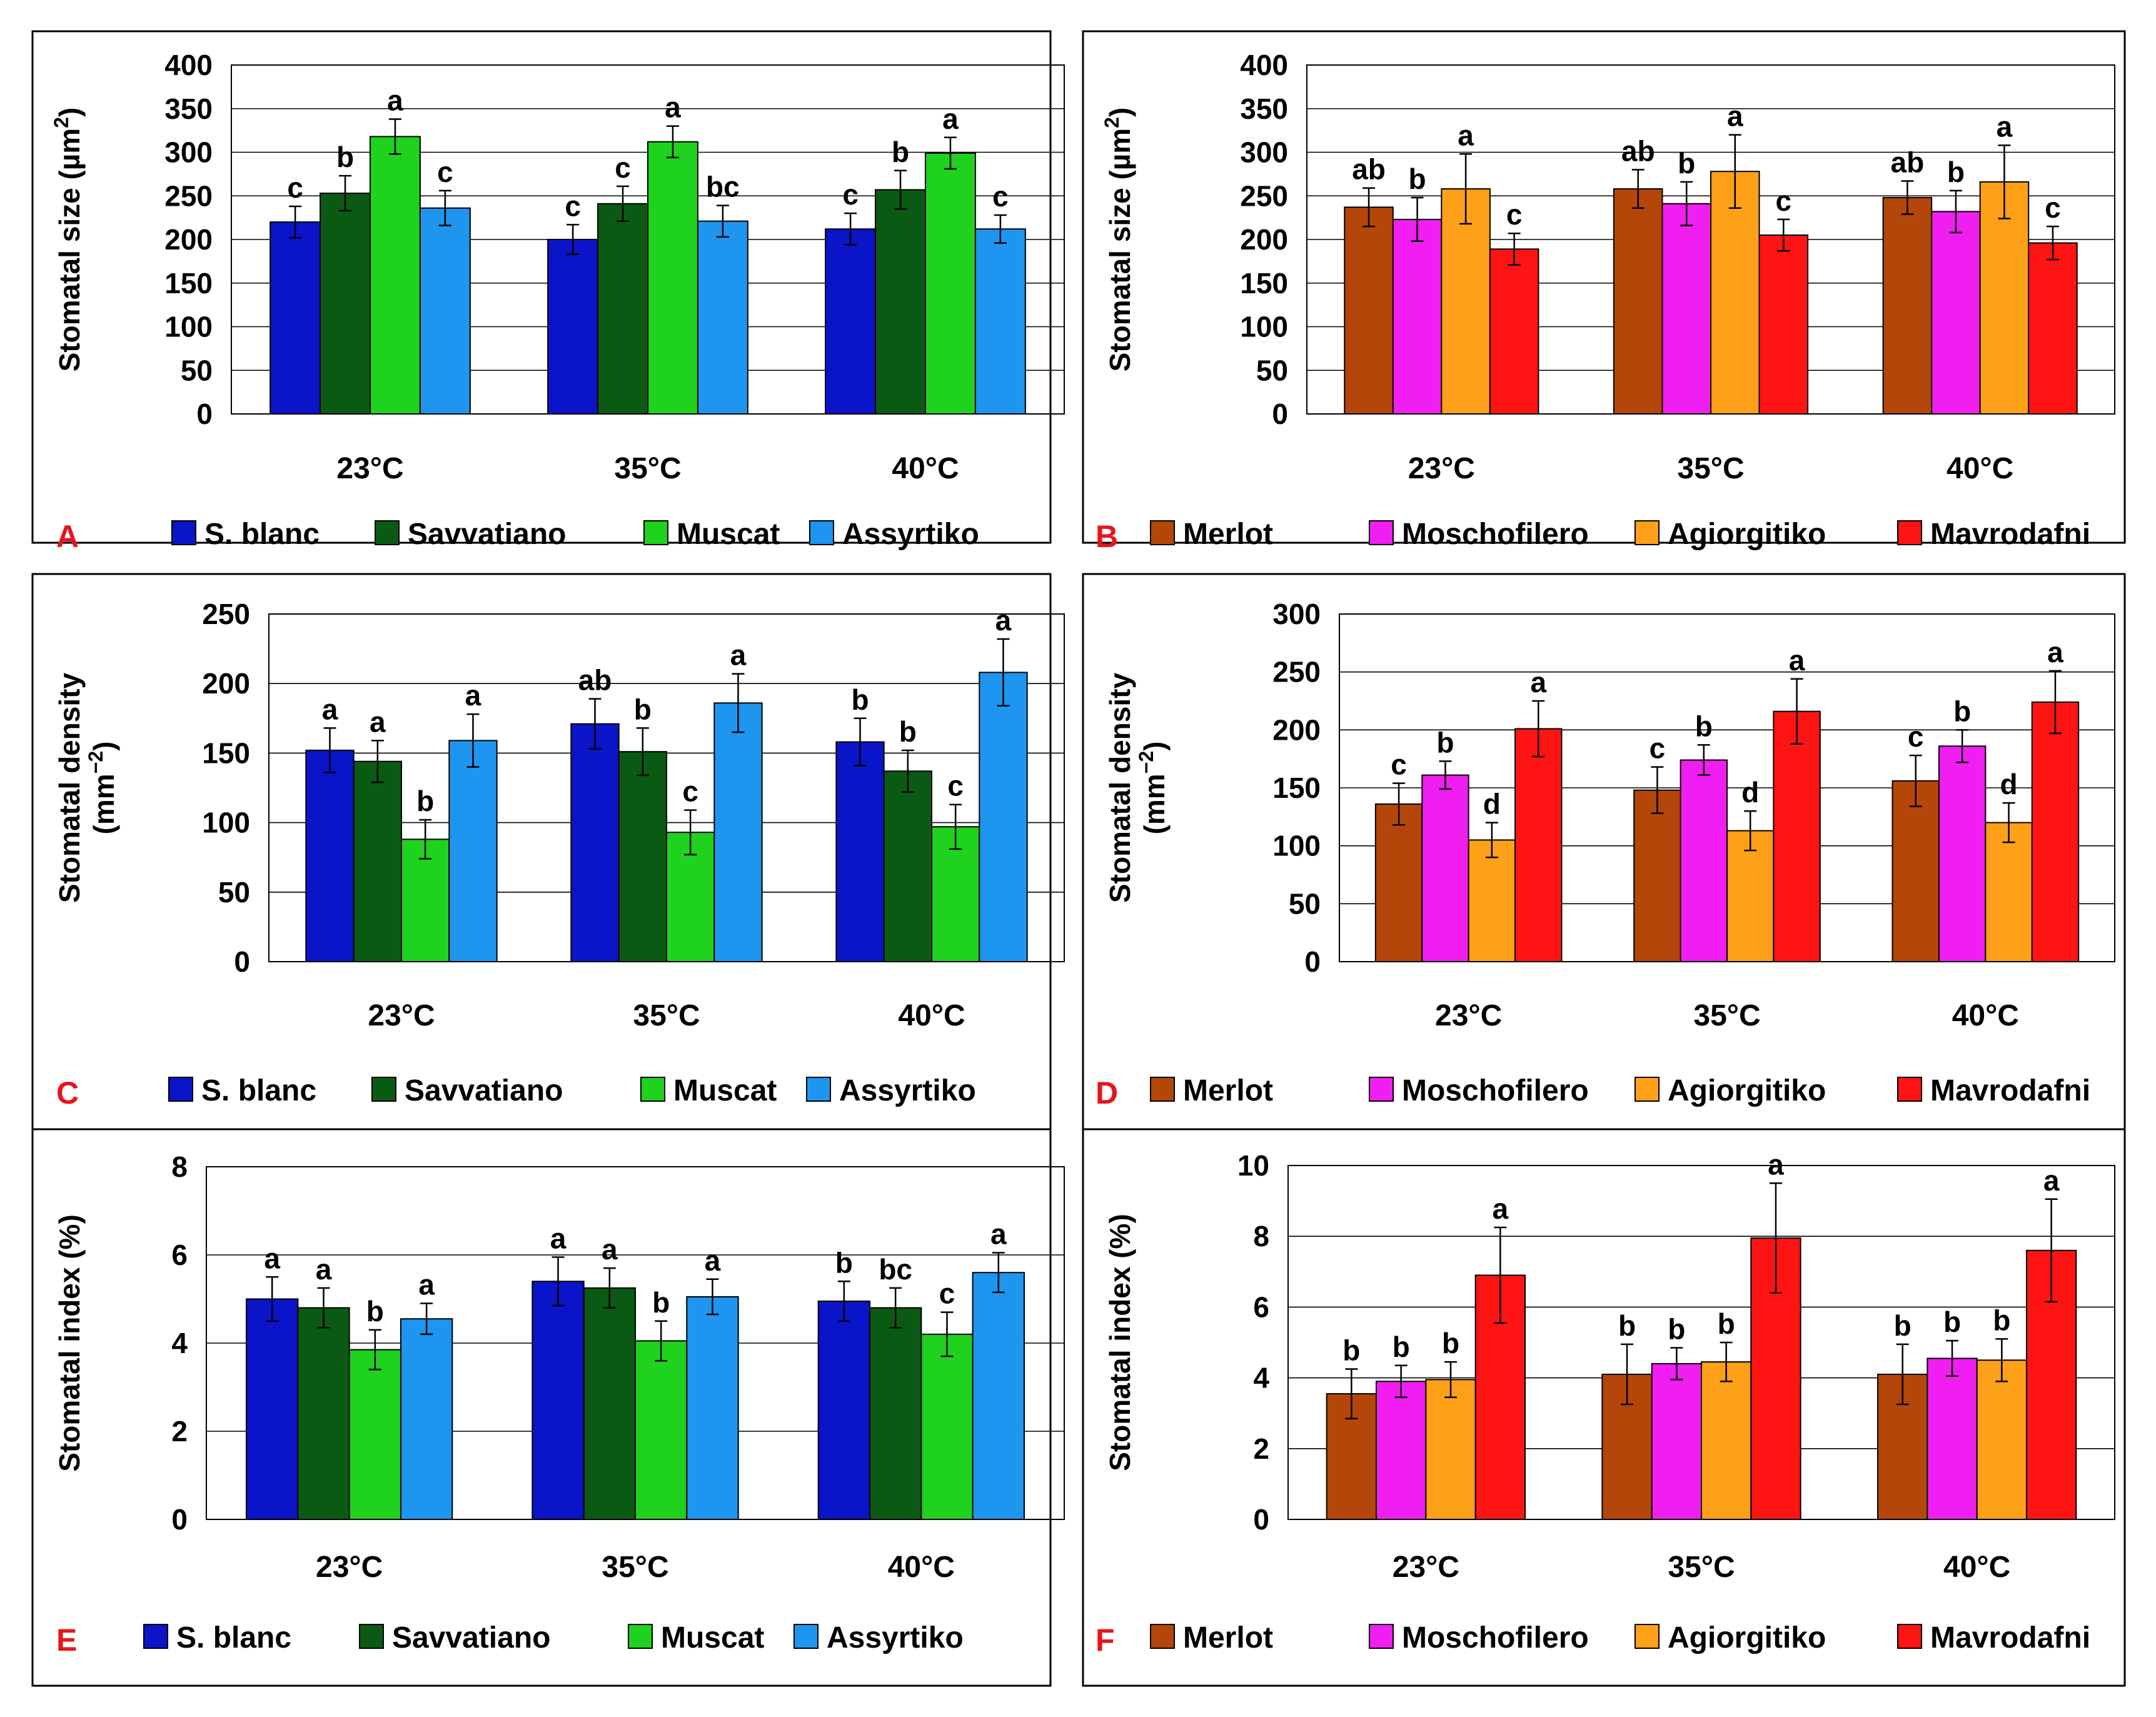 Image resolution: width=2156 pixels, height=1717 pixels. What do you see at coordinates (67, 536) in the screenshot?
I see `panel-letter: A` at bounding box center [67, 536].